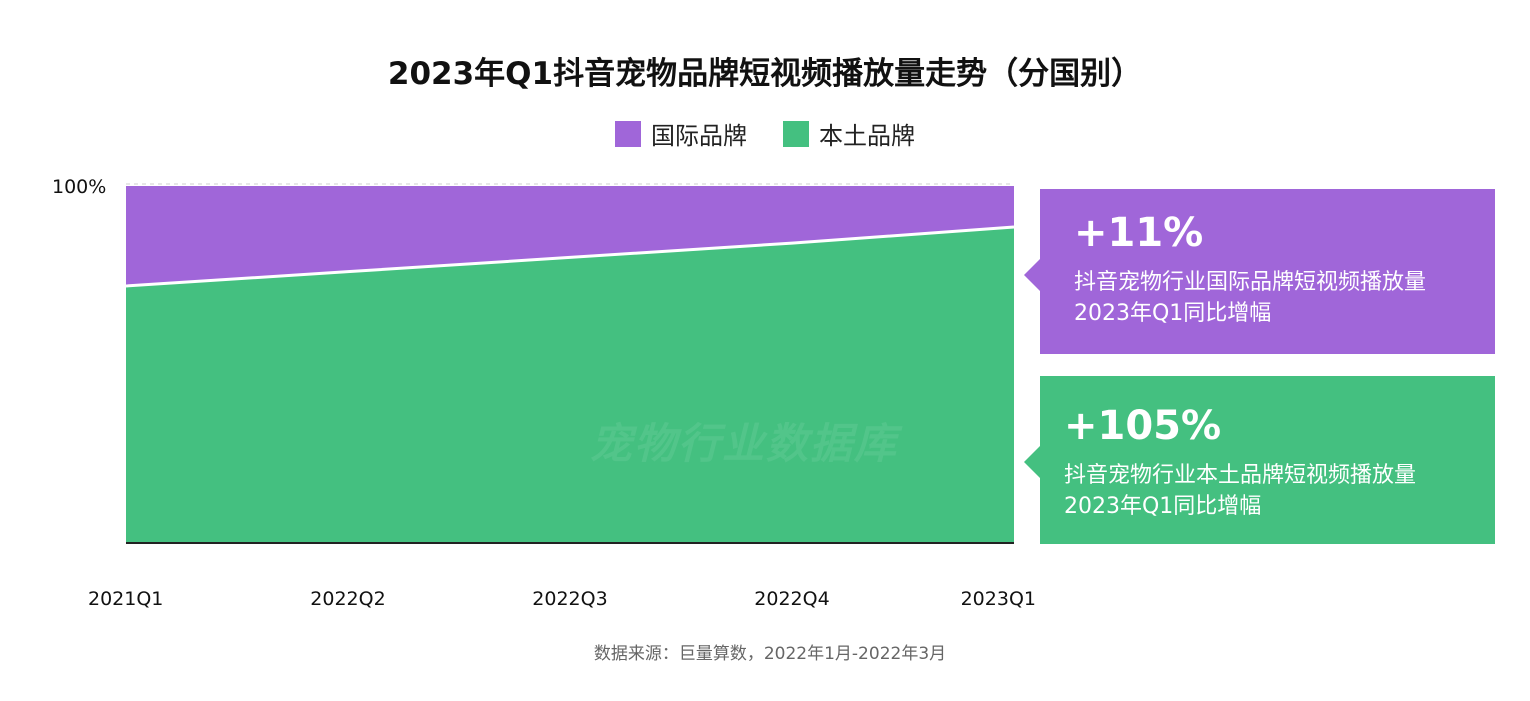 The height and width of the screenshot is (701, 1530). I want to click on legend-swatch-international, so click(628, 133).